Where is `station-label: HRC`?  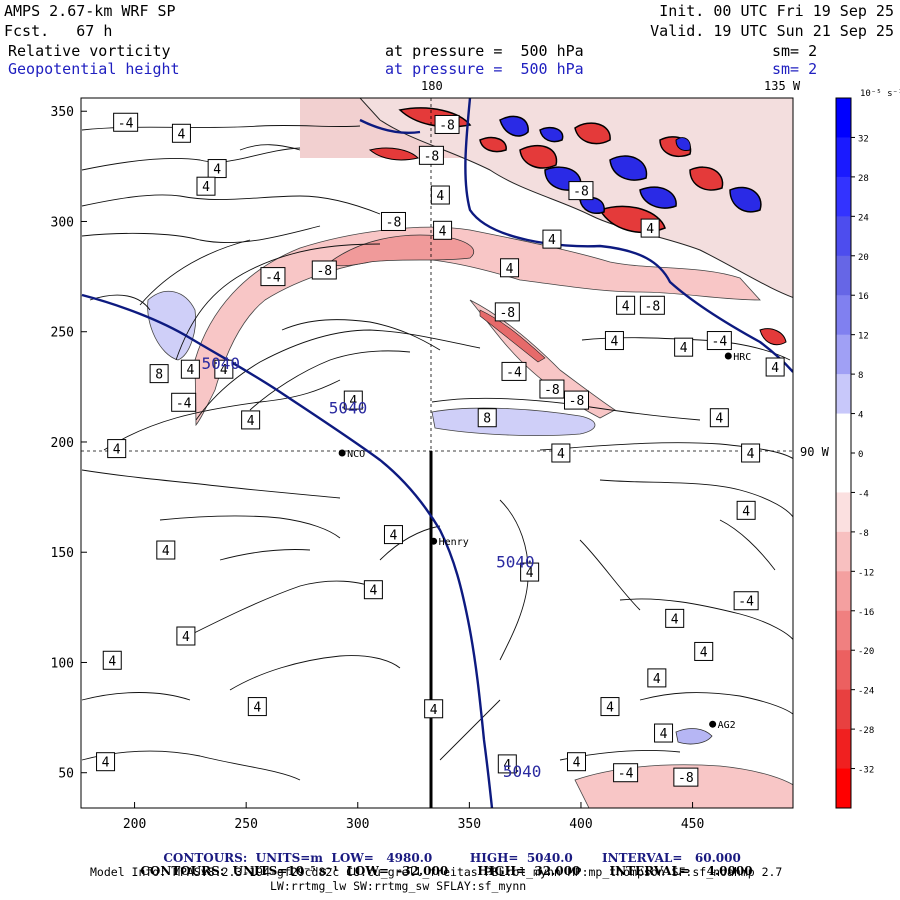
station-label: HRC is located at coordinates (742, 357).